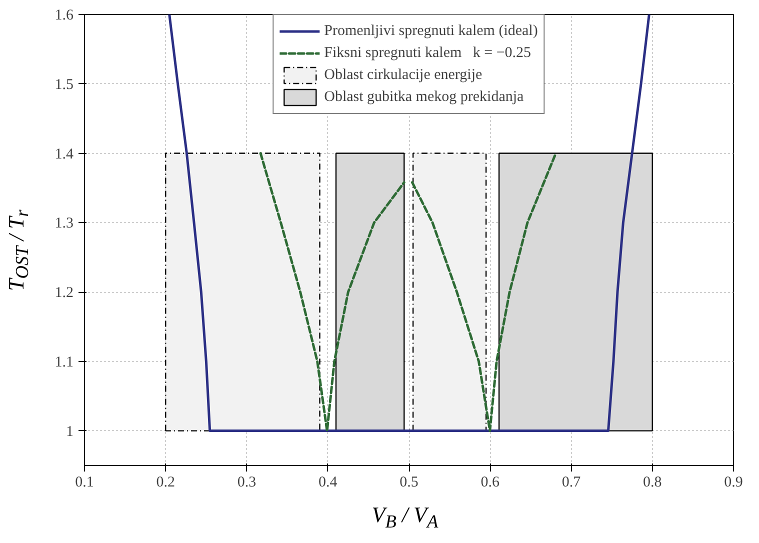  I want to click on y-tick-label: 1.1, so click(64, 362).